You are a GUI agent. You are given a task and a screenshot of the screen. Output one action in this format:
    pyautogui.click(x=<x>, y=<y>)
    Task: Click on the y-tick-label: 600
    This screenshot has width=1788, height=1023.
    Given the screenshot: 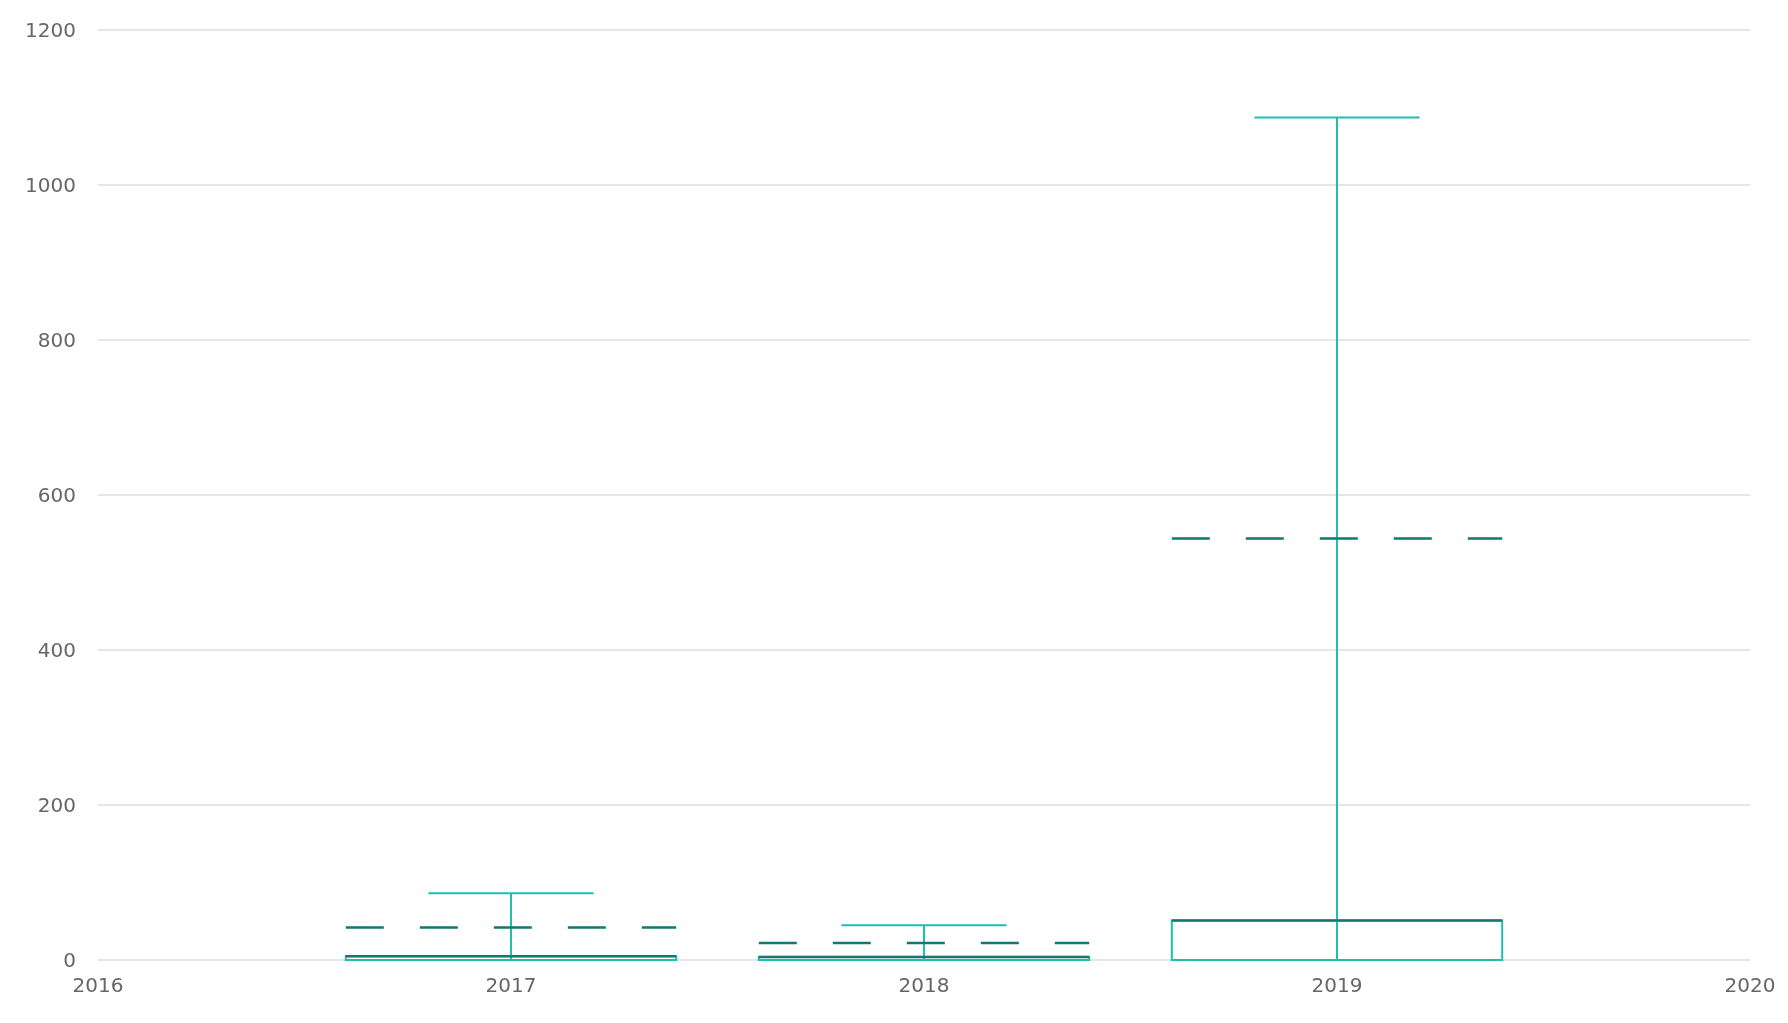 What is the action you would take?
    pyautogui.click(x=56, y=495)
    